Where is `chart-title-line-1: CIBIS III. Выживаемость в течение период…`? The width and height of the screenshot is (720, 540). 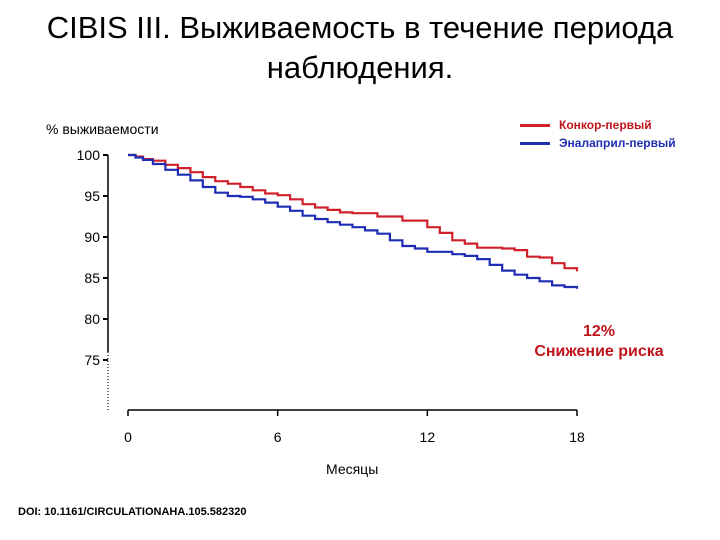
chart-title-line-1: CIBIS III. Выживаемость в течение период… is located at coordinates (360, 27).